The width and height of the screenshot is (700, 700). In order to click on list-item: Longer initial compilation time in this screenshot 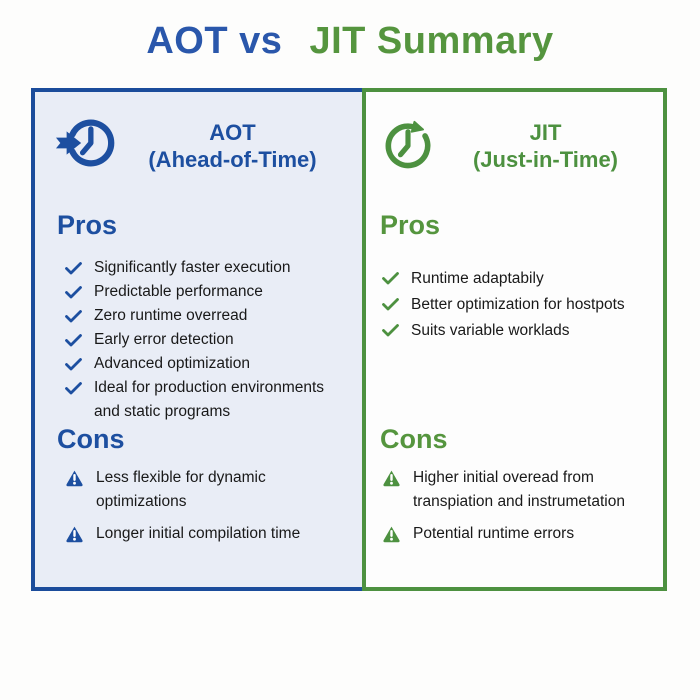, I will do `click(201, 534)`.